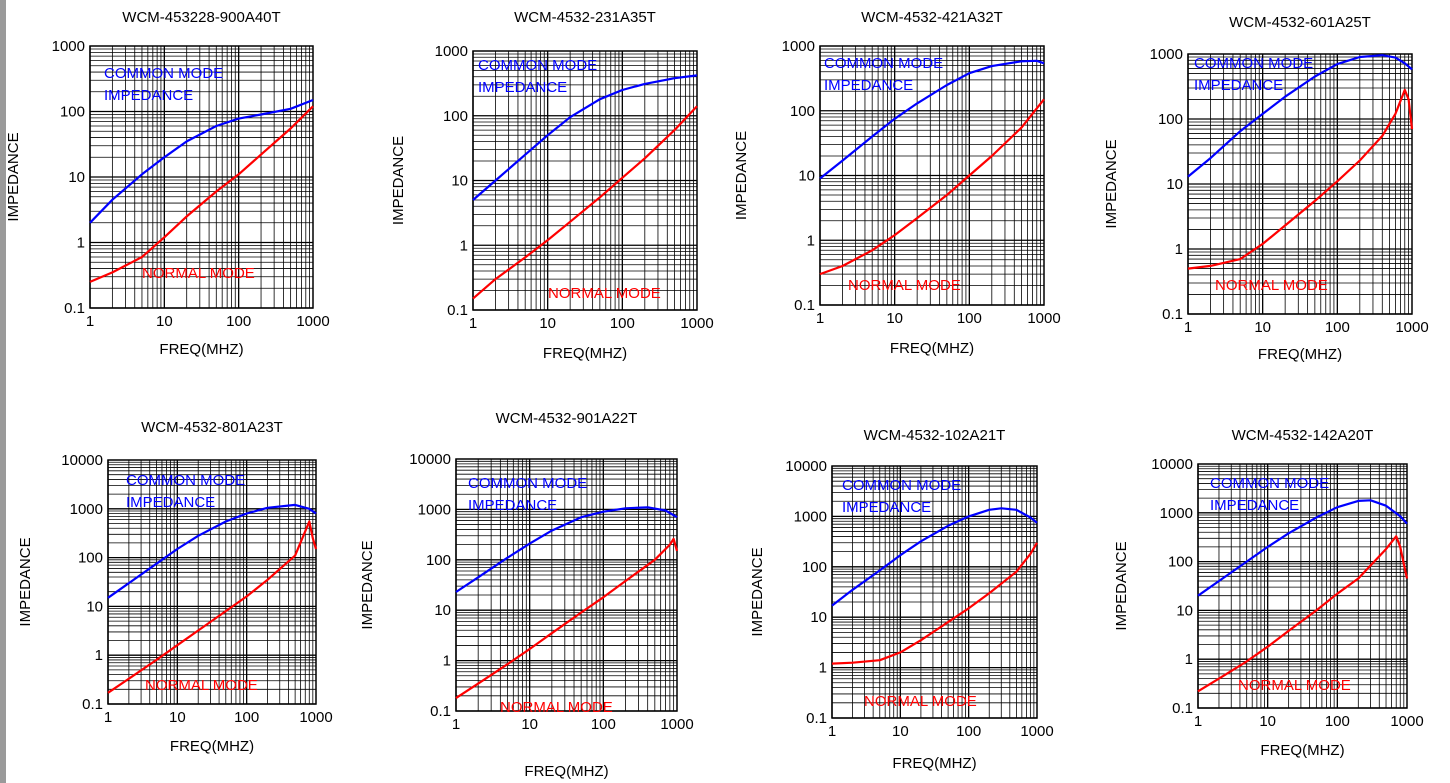 The height and width of the screenshot is (783, 1450). What do you see at coordinates (585, 17) in the screenshot?
I see `chart-title: WCM-4532-231A35T` at bounding box center [585, 17].